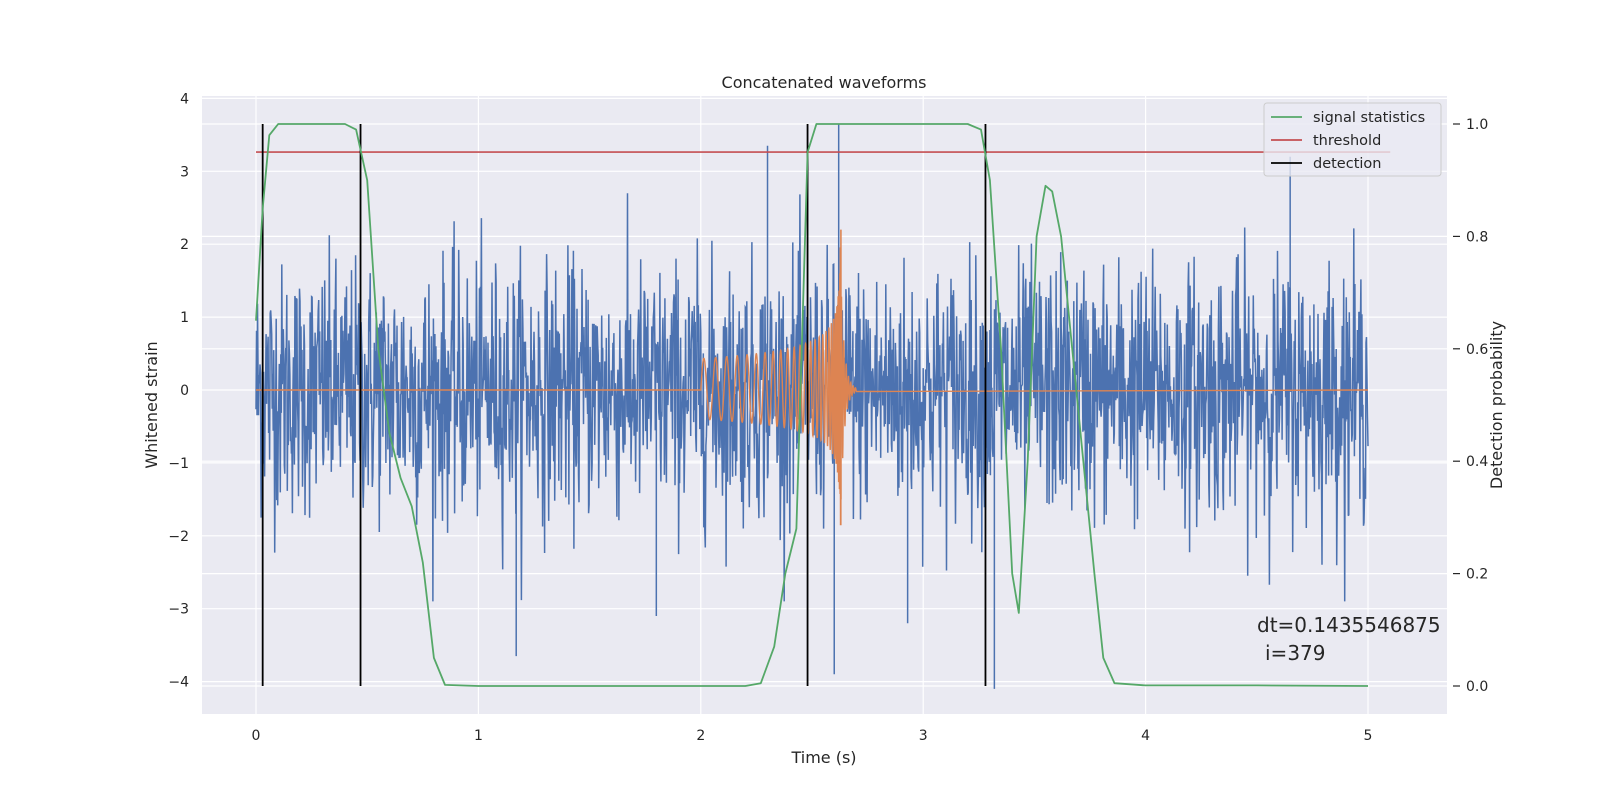  Describe the element at coordinates (184, 318) in the screenshot. I see `y-tick-label: 1` at that location.